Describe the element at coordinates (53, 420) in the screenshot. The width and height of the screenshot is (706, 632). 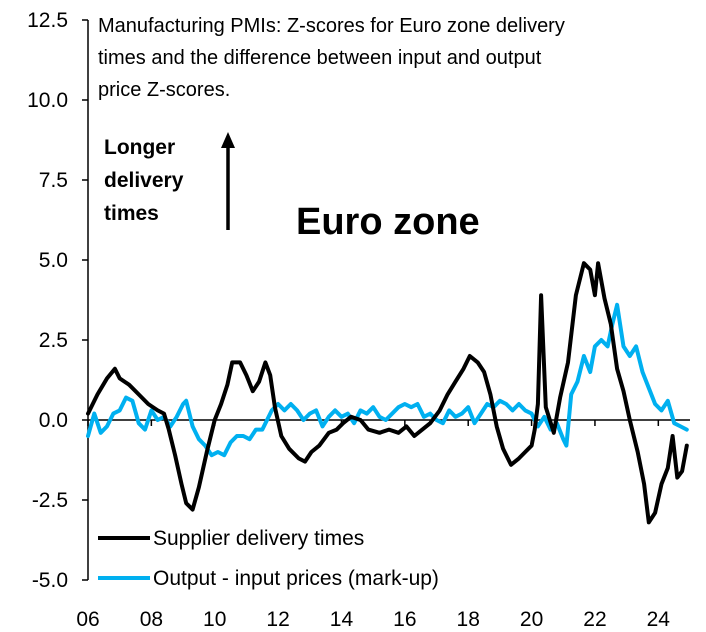
I see `y-tick-label: 0.0` at that location.